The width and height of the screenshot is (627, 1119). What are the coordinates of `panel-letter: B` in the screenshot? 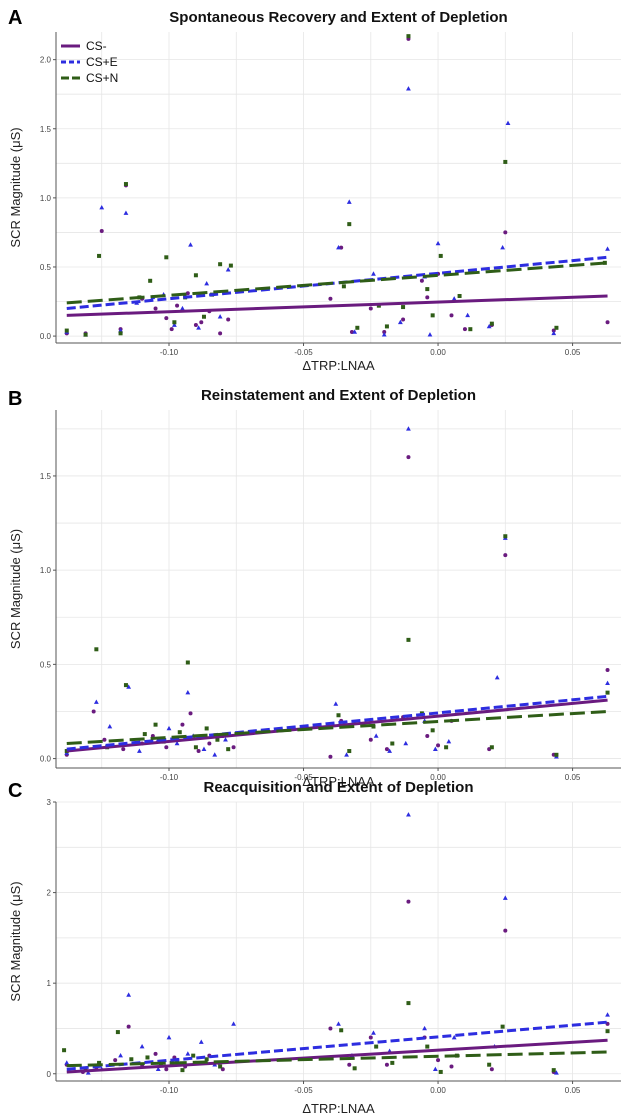 It's located at (15, 399).